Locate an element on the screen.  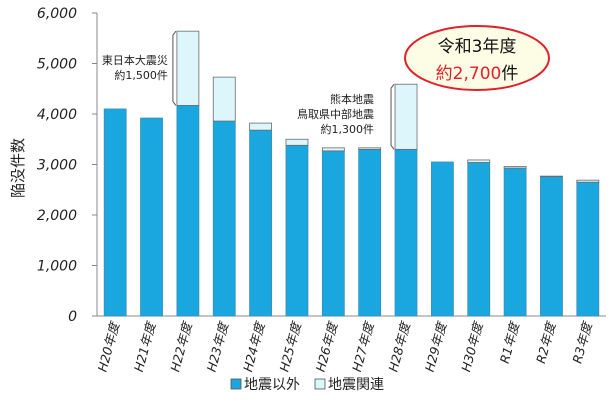
y-tick-label: 1,000 is located at coordinates (57, 267).